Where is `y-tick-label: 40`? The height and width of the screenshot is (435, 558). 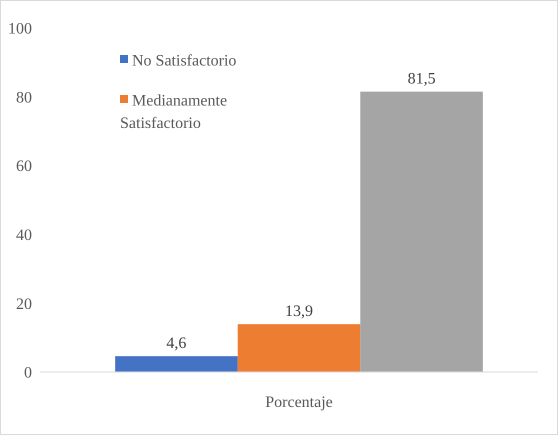 y-tick-label: 40 is located at coordinates (24, 235).